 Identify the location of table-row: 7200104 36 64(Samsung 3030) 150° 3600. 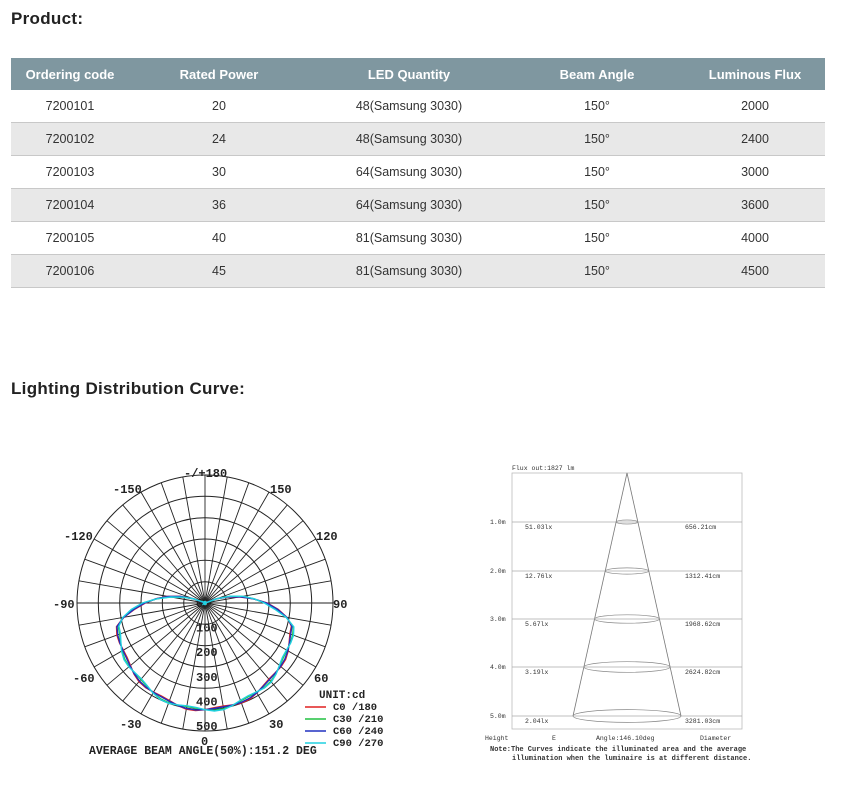
(418, 205).